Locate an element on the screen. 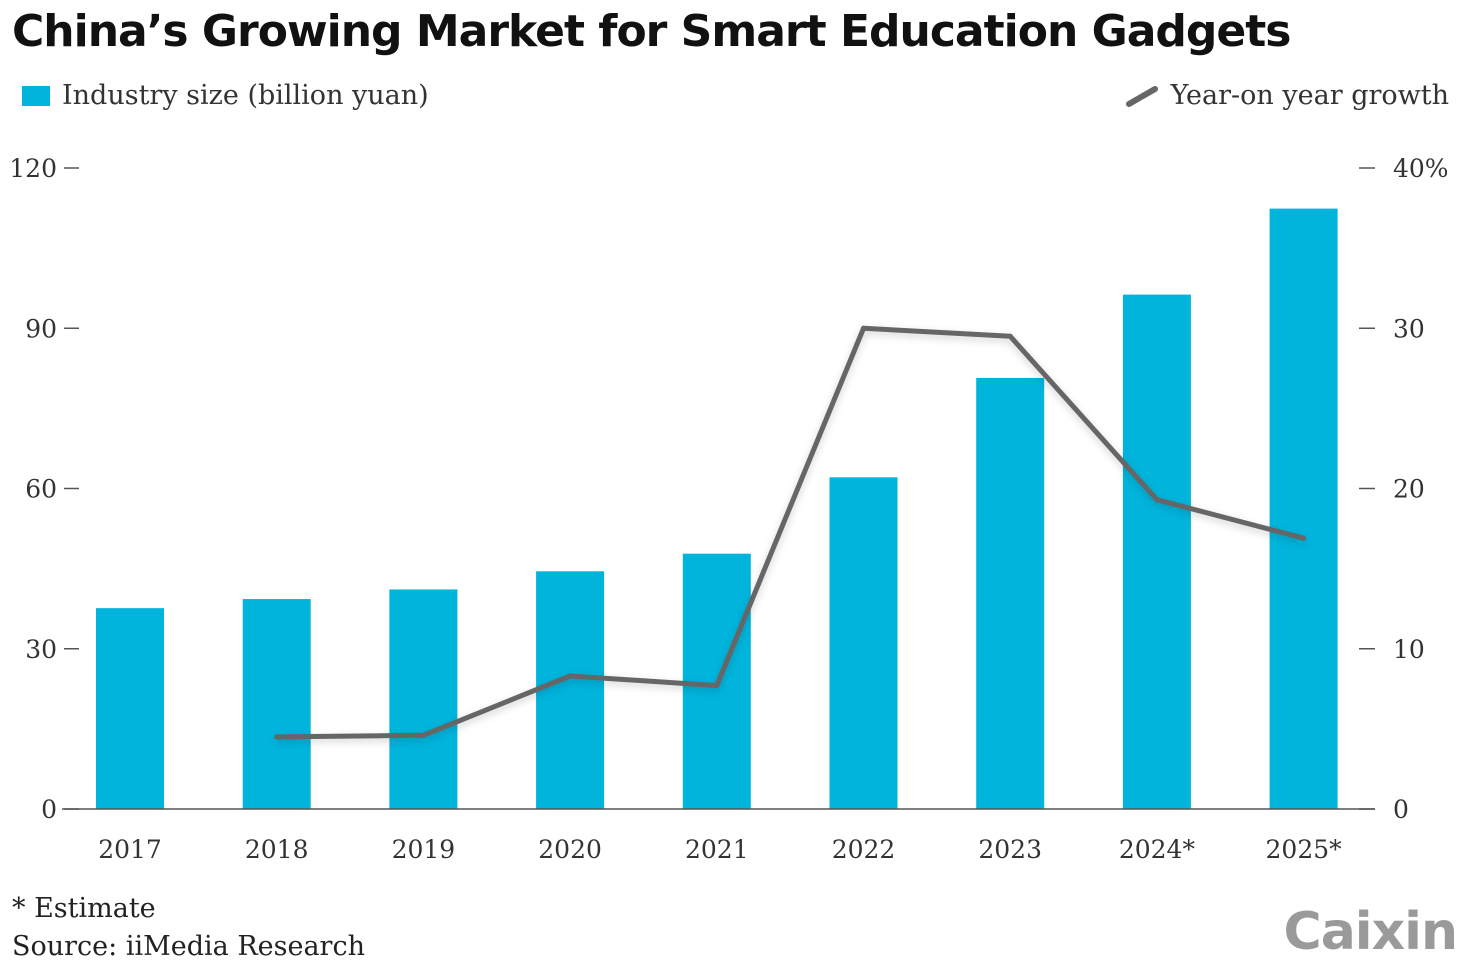  growth-point-2018 is located at coordinates (277, 737).